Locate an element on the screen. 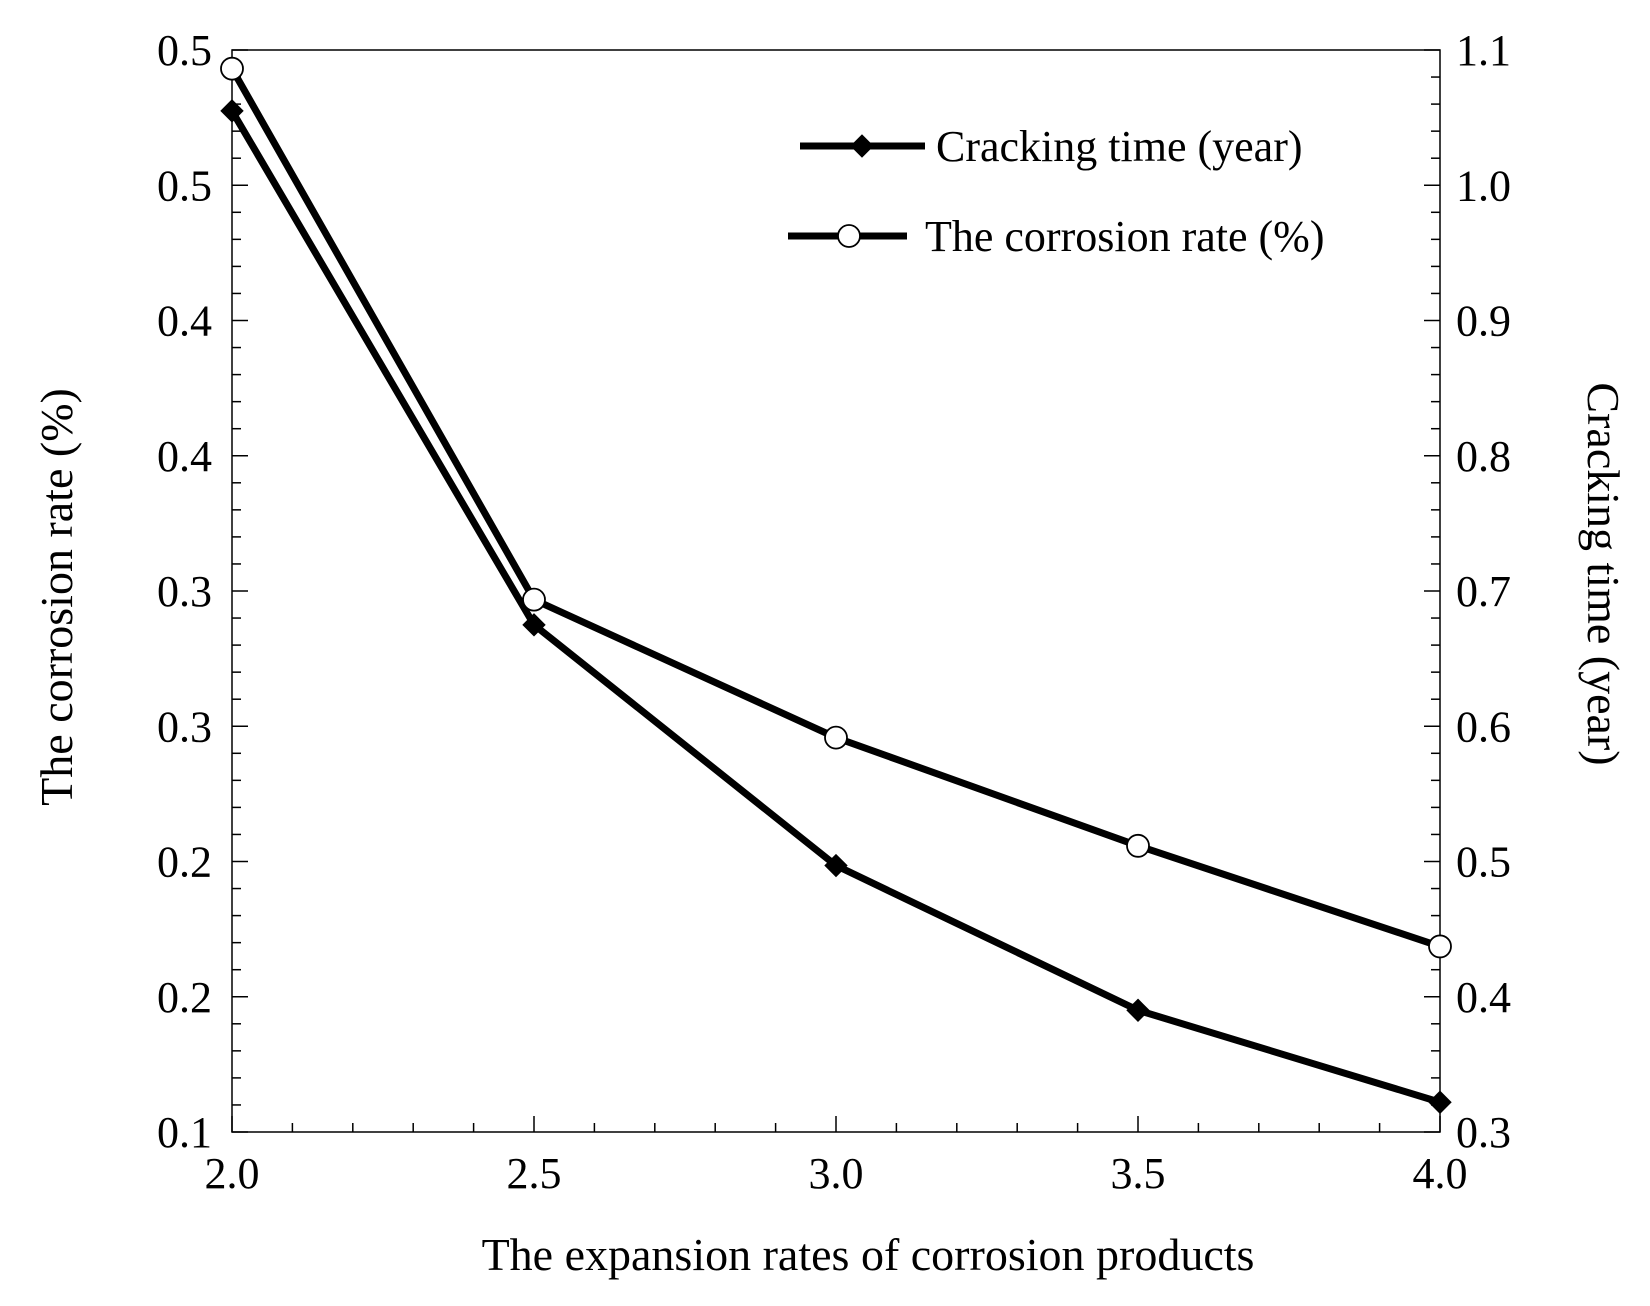 This screenshot has height=1306, width=1650. x-tick-label: 2.5 is located at coordinates (534, 1173).